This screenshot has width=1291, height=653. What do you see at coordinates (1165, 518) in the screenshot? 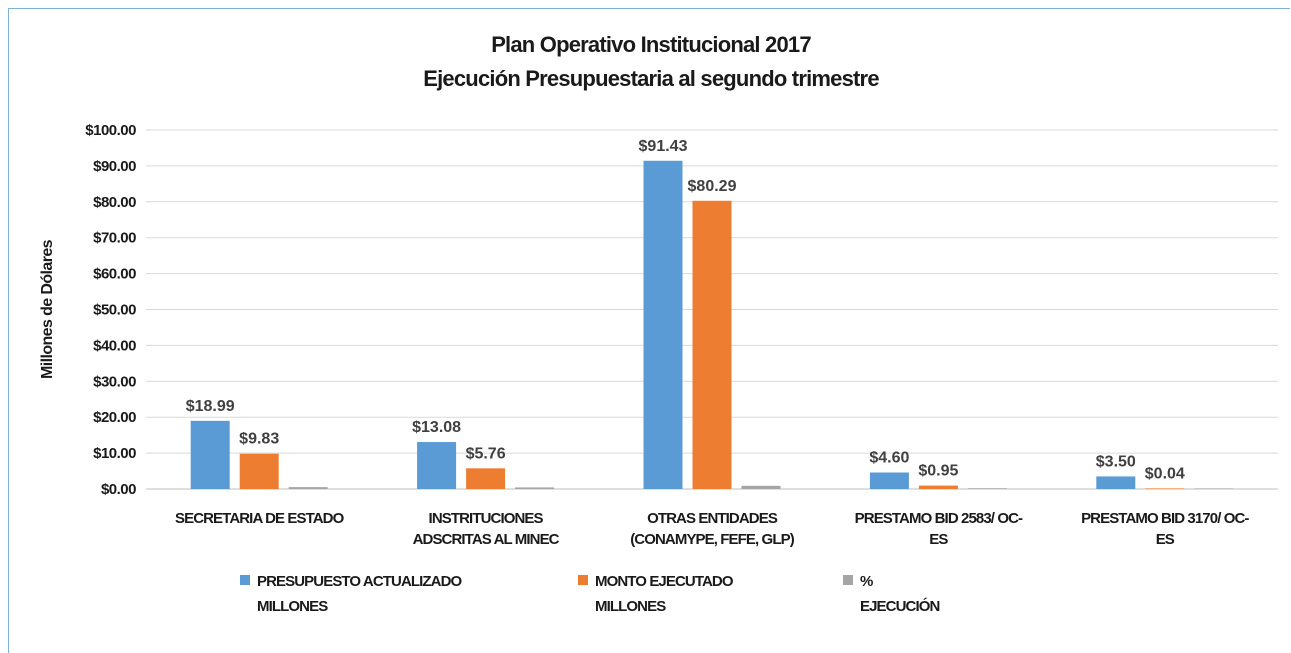
I see `x-tick-label: PRESTAMO BID 3170/ OC-` at bounding box center [1165, 518].